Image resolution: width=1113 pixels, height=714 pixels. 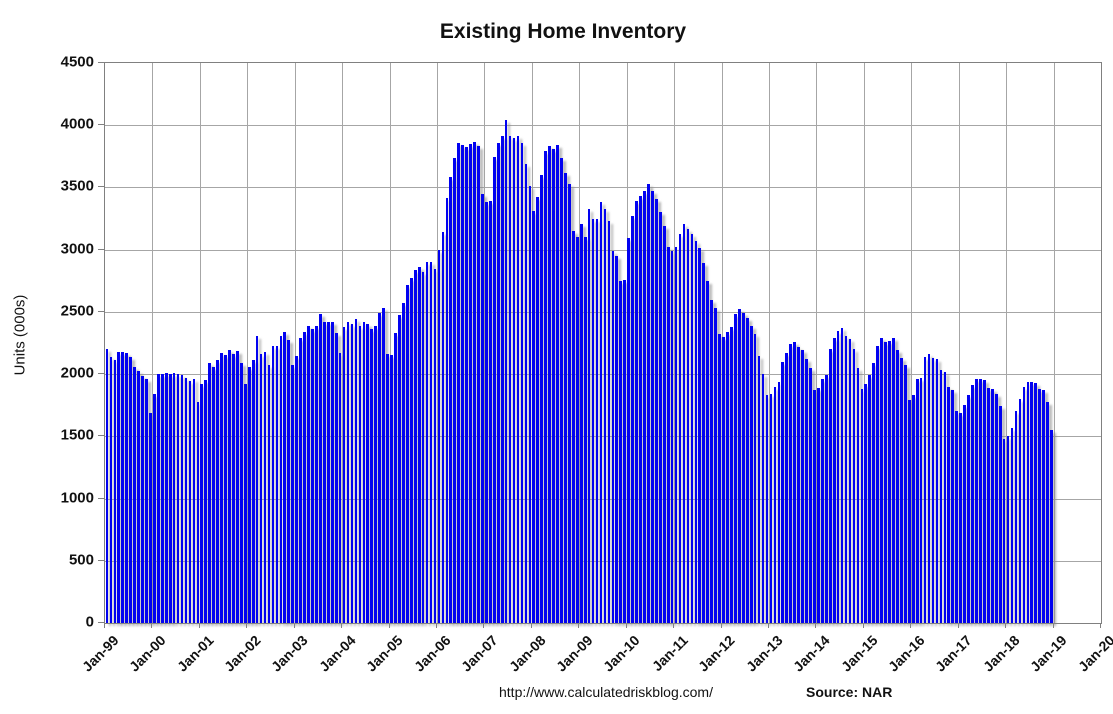 What do you see at coordinates (77, 62) in the screenshot?
I see `y-tick-label: 4500` at bounding box center [77, 62].